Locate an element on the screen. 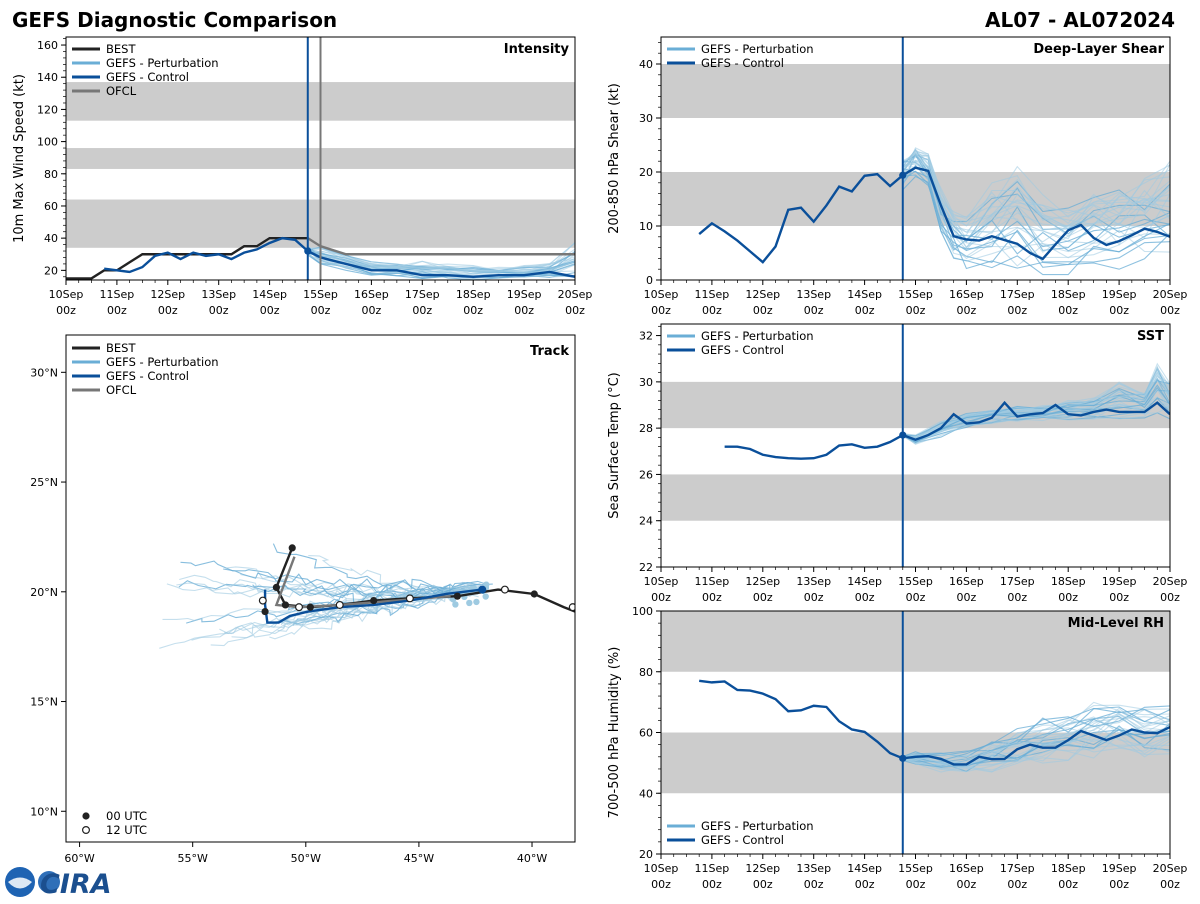 Image resolution: width=1200 pixels, height=904 pixels. legend-label-12utc: 12 UTC is located at coordinates (126, 830).